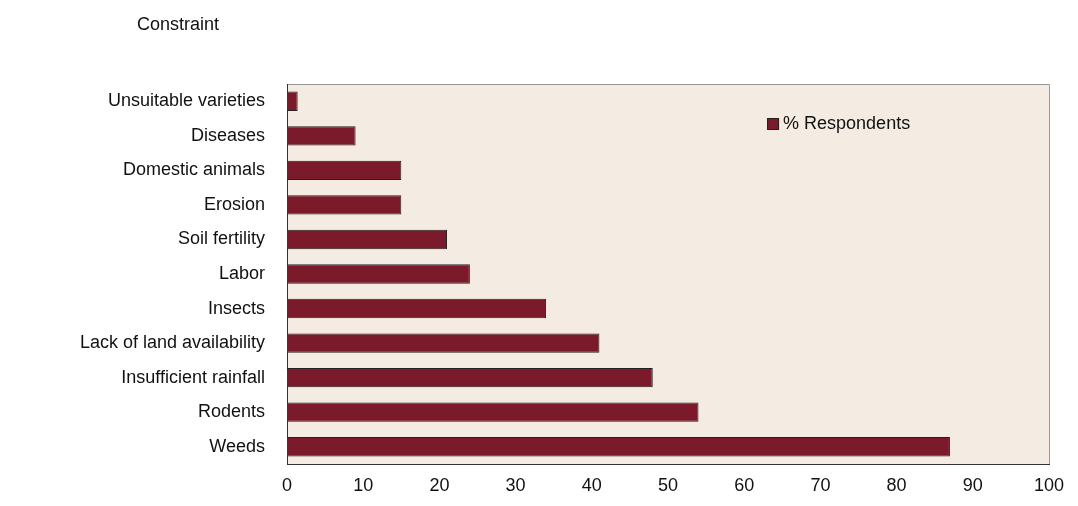  Describe the element at coordinates (227, 134) in the screenshot. I see `y-tick-label: Diseases` at that location.